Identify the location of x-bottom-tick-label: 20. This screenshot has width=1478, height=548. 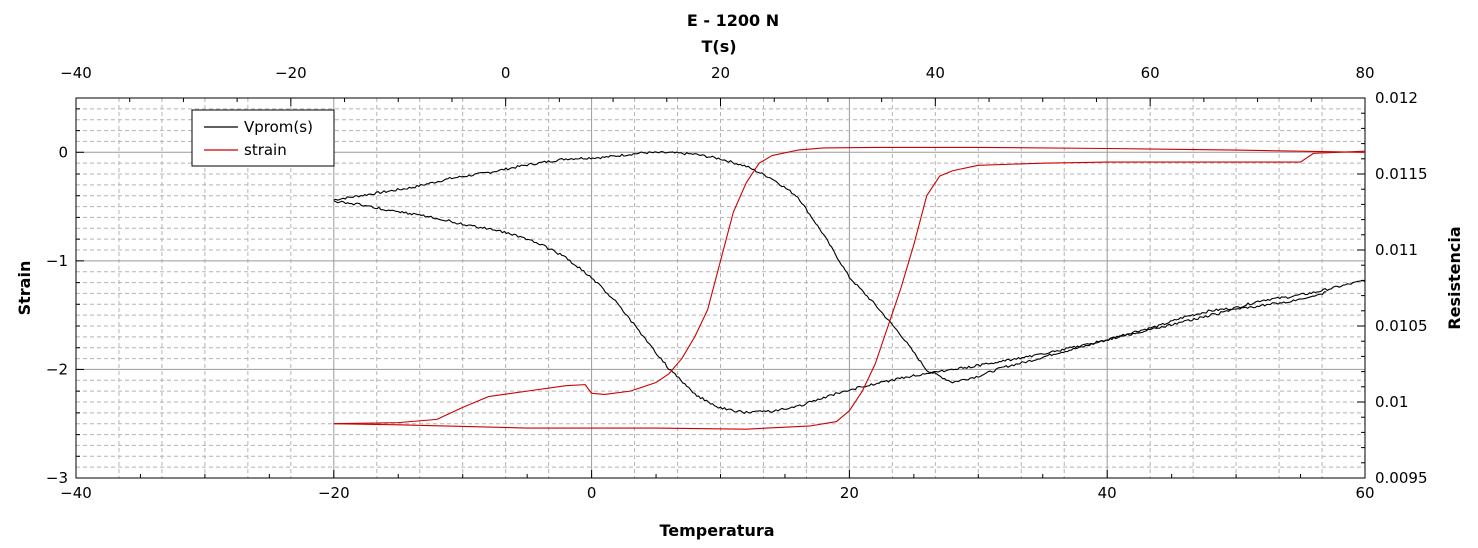
(849, 493).